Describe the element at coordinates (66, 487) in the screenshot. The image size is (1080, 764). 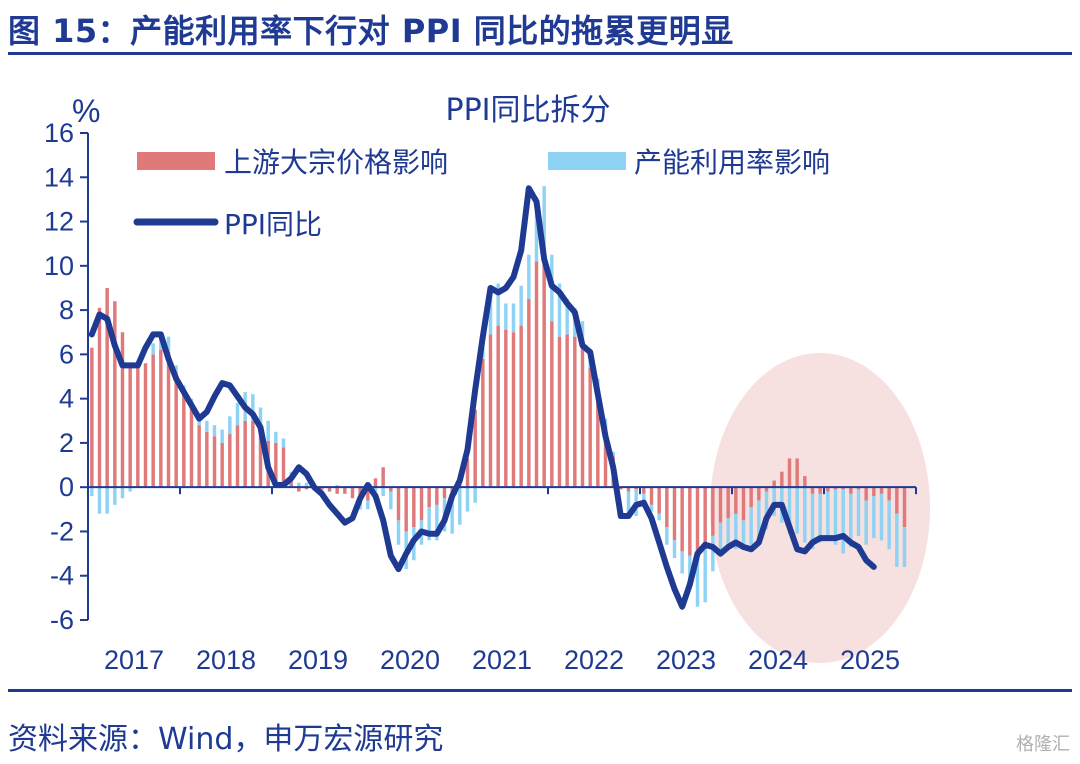
I see `y-tick-label: 0` at that location.